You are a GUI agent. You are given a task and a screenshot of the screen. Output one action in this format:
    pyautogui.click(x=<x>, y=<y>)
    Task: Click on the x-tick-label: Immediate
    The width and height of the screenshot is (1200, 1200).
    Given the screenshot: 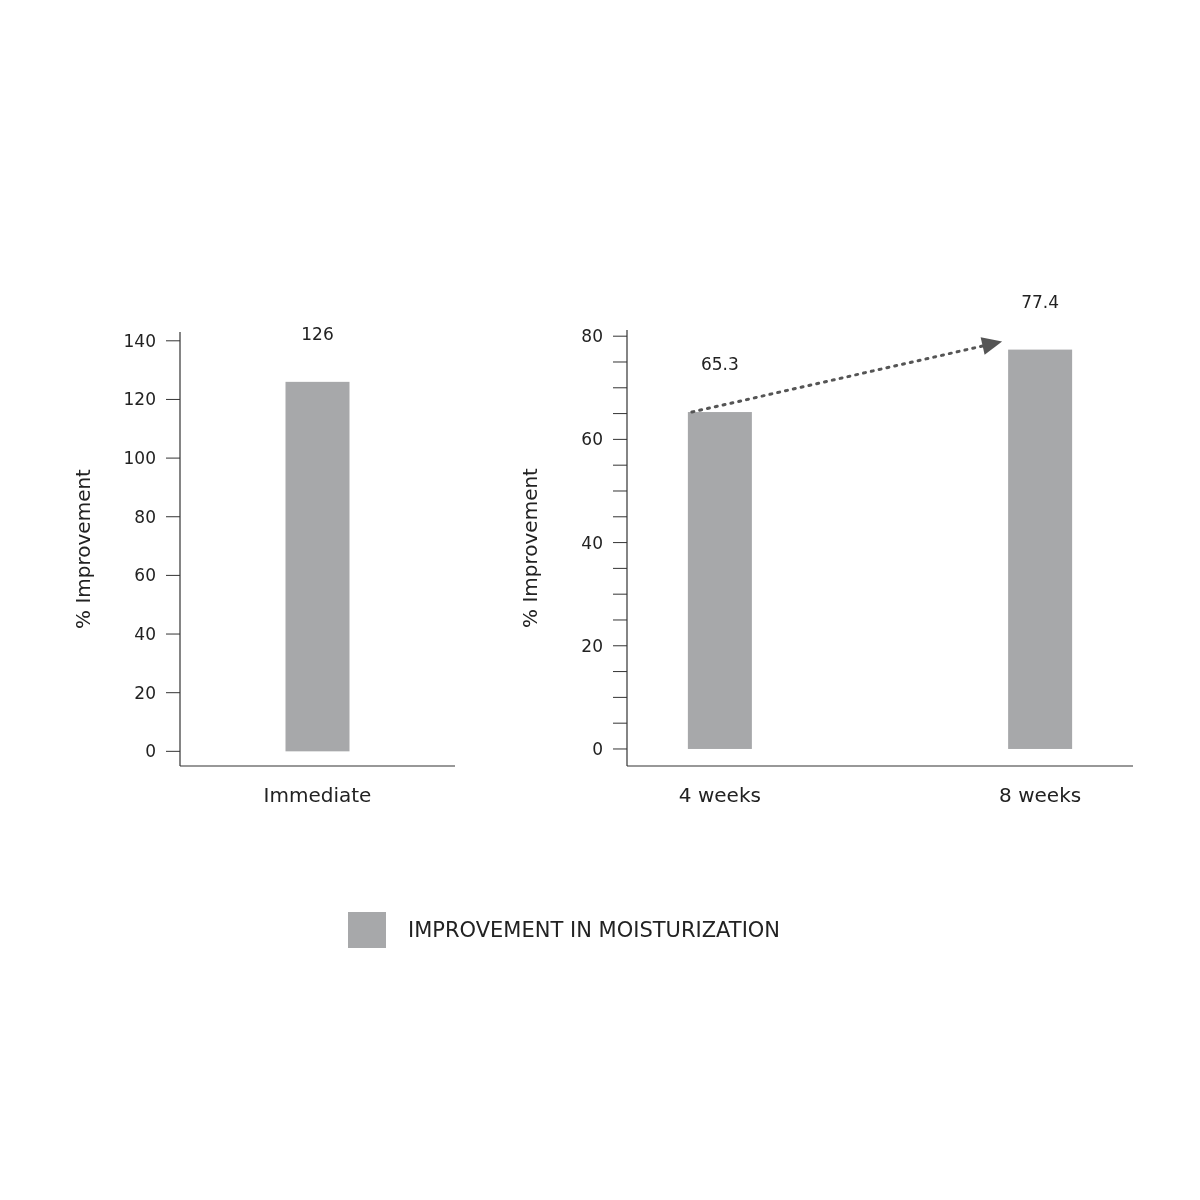 What is the action you would take?
    pyautogui.click(x=317, y=795)
    